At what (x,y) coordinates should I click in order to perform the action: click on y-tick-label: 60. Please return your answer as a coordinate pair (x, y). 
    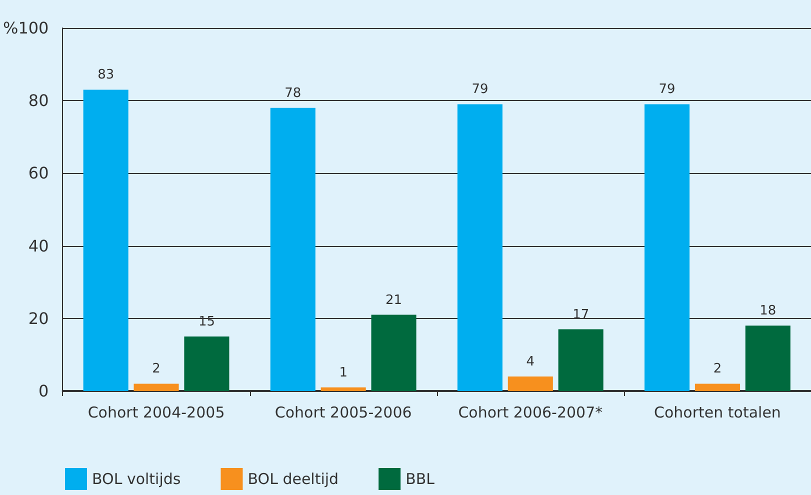
    Looking at the image, I should click on (38, 173).